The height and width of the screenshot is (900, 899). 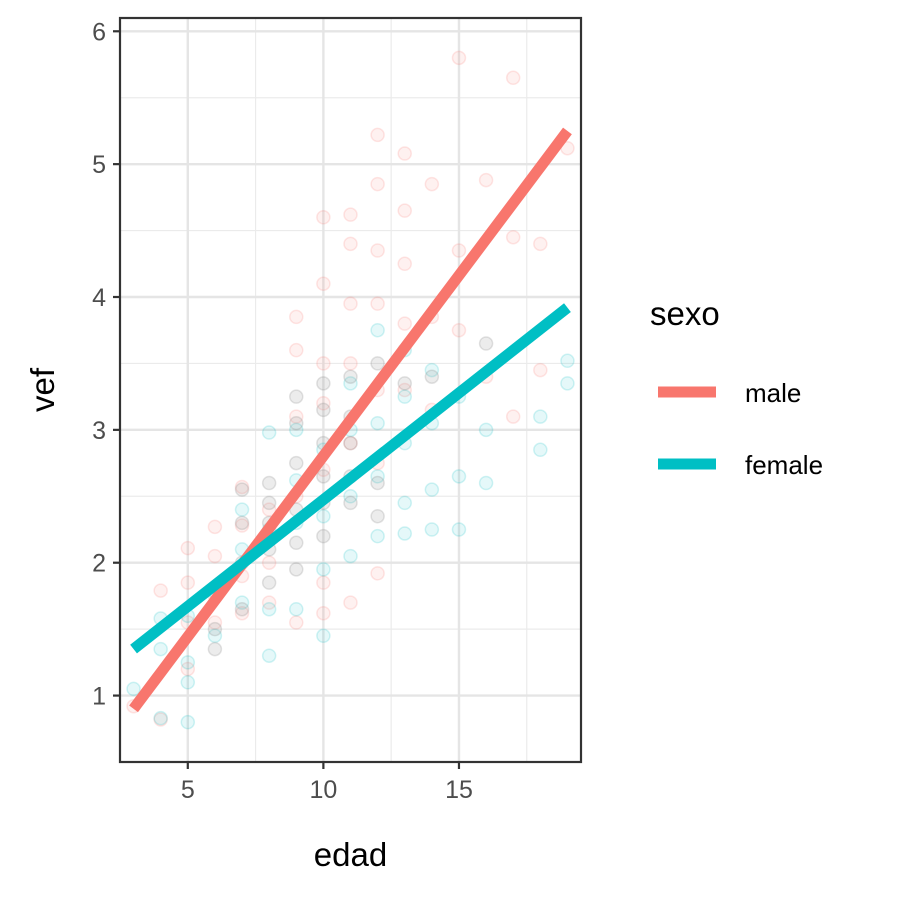 I want to click on legend-title: sexo, so click(x=685, y=313).